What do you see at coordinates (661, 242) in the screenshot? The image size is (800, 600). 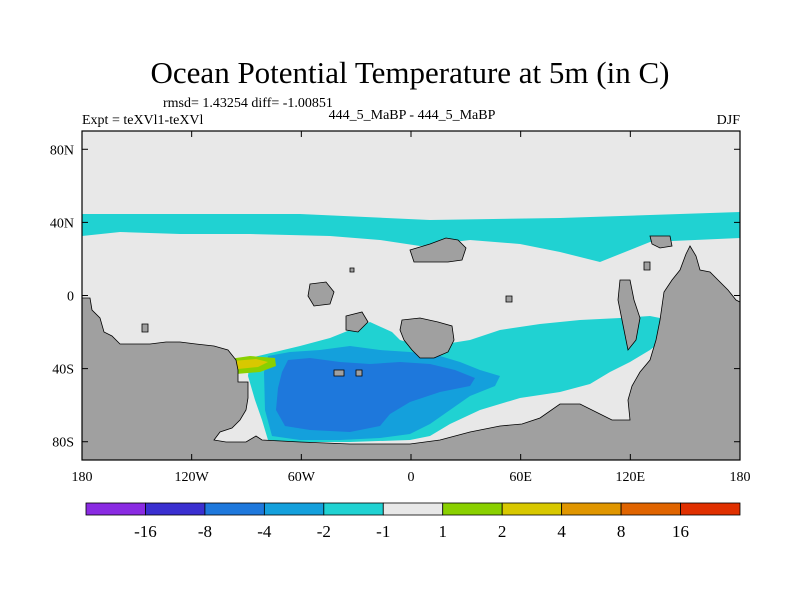 I see `land-east-asia` at bounding box center [661, 242].